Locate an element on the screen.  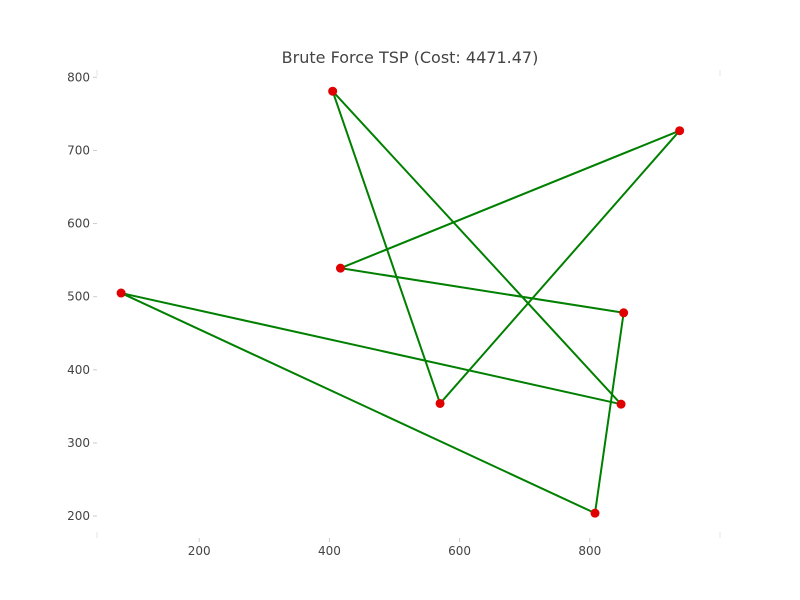
y-tick-label: 500 is located at coordinates (78, 297).